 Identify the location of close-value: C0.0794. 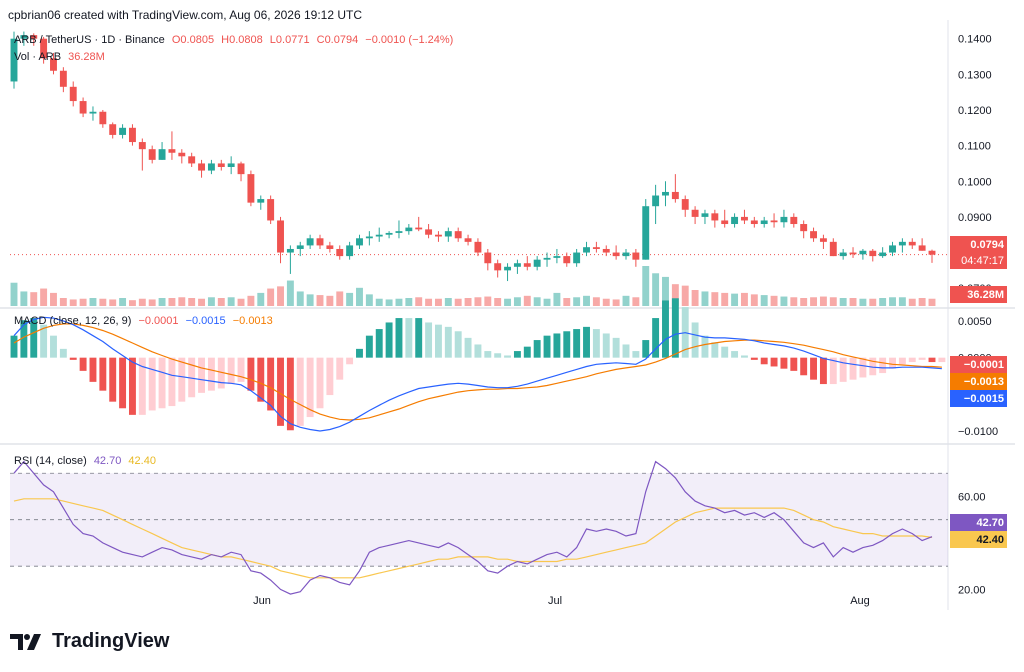
(337, 40).